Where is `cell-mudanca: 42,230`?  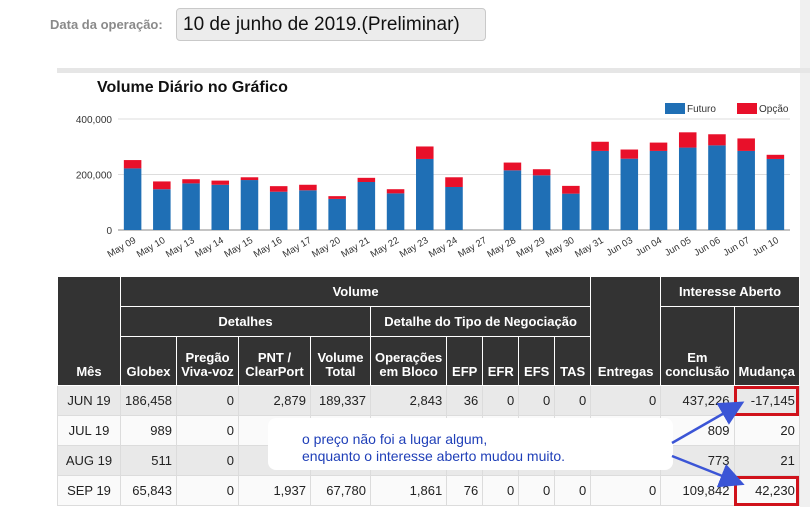
cell-mudanca: 42,230 is located at coordinates (766, 490).